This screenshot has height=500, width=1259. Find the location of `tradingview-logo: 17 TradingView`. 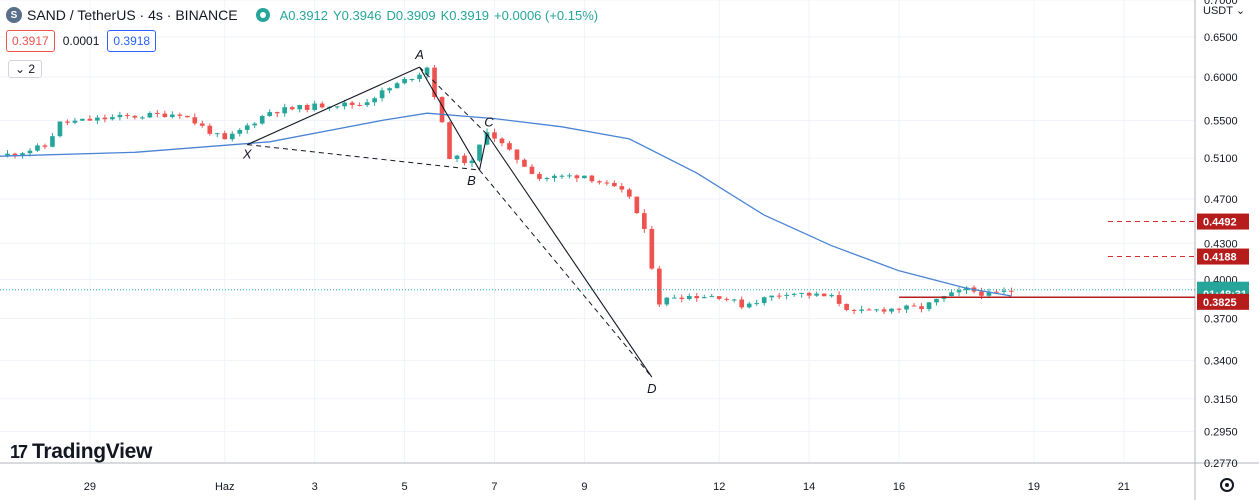

tradingview-logo: 17 TradingView is located at coordinates (81, 452).